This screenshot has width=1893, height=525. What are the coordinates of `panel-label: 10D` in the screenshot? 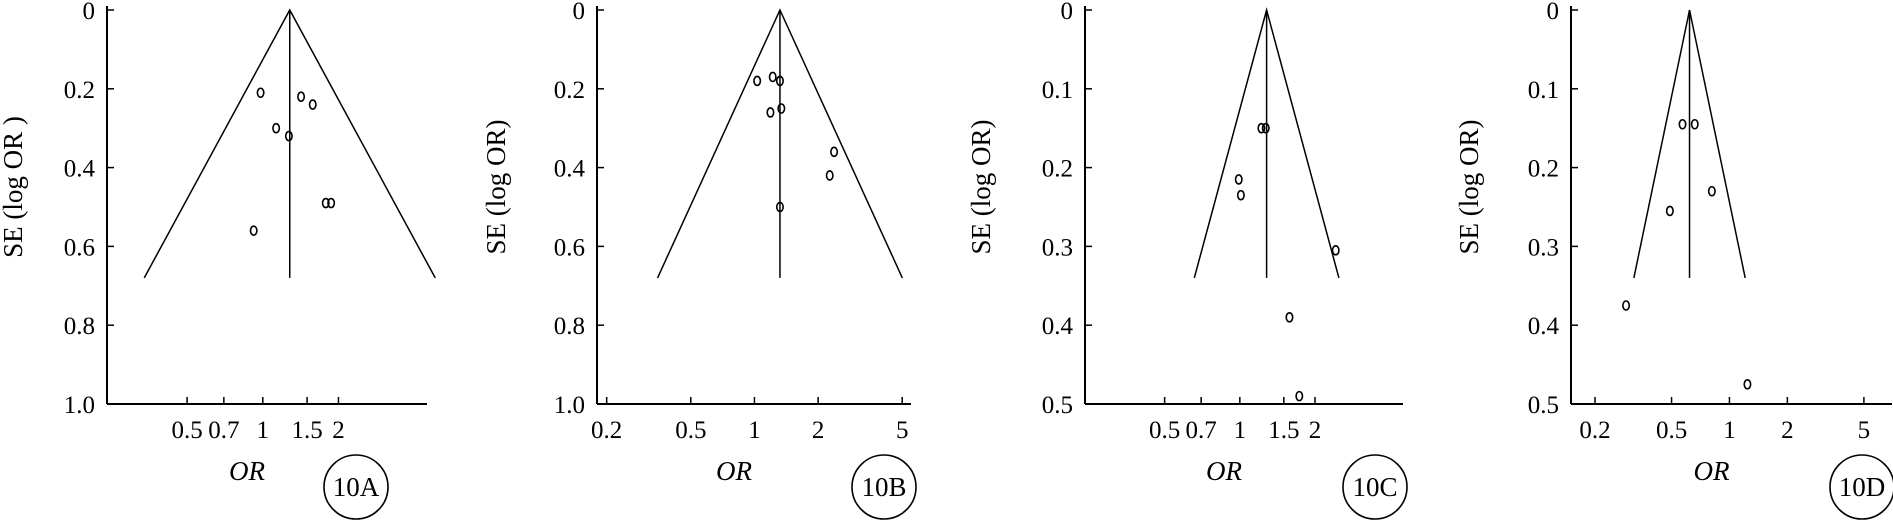 It's located at (1862, 487).